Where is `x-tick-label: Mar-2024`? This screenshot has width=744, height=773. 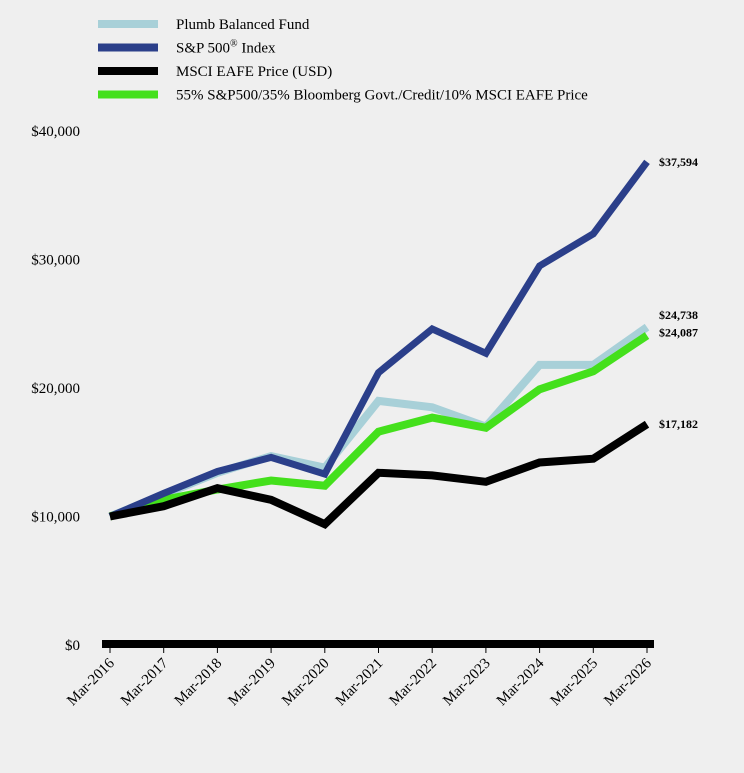 x-tick-label: Mar-2024 is located at coordinates (521, 682).